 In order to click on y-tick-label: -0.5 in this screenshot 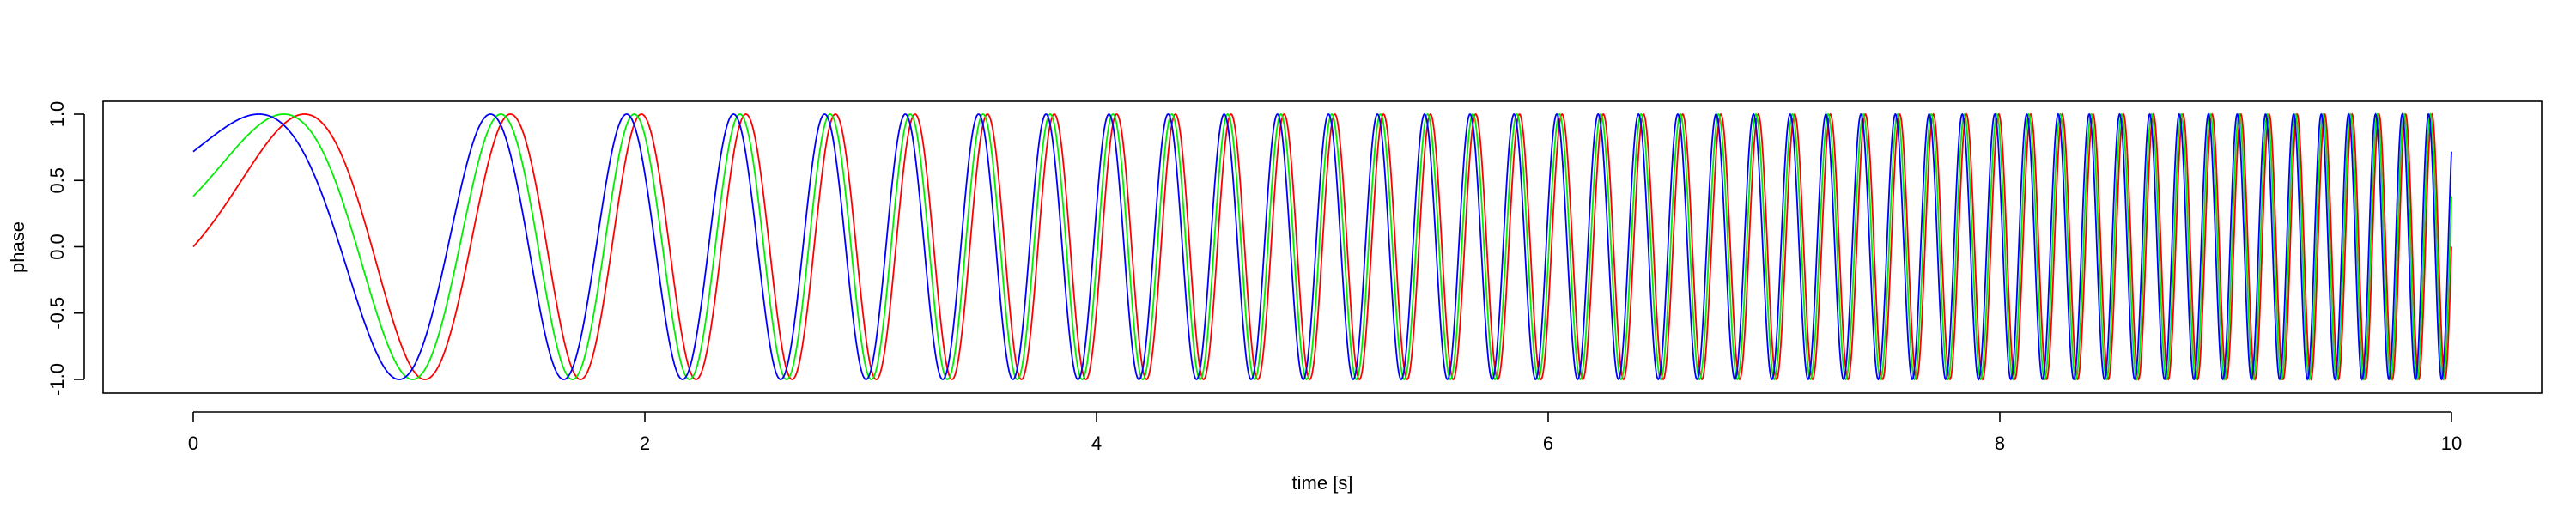, I will do `click(57, 313)`.